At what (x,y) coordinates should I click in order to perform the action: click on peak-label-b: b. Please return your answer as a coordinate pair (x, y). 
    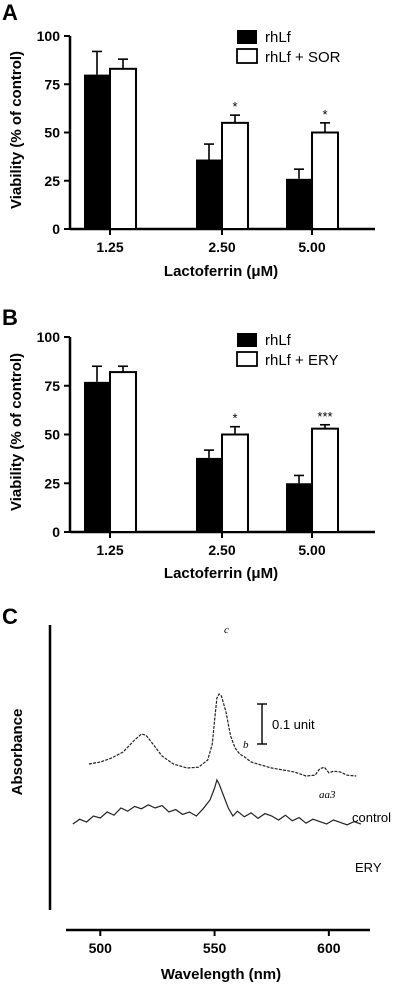
    Looking at the image, I should click on (246, 745).